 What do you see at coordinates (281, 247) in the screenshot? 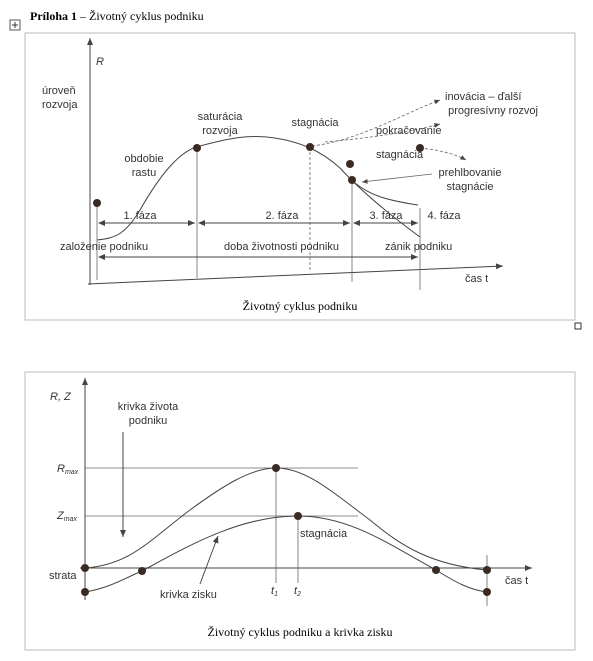
I see `event-label: doba životnosti podniku` at bounding box center [281, 247].